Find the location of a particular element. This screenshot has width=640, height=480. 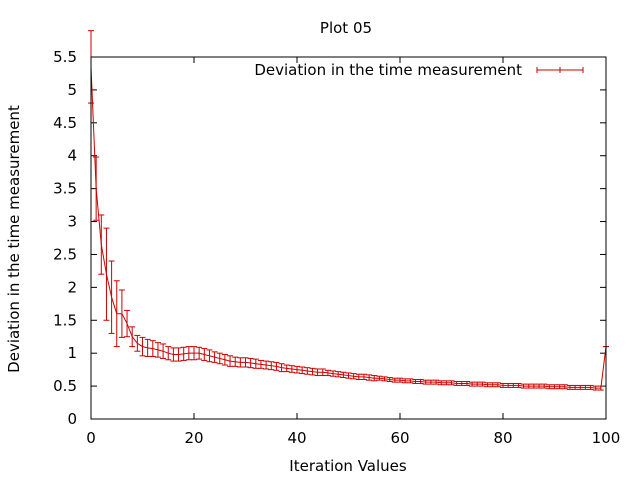

legend: Deviation in the time measurement is located at coordinates (419, 70).